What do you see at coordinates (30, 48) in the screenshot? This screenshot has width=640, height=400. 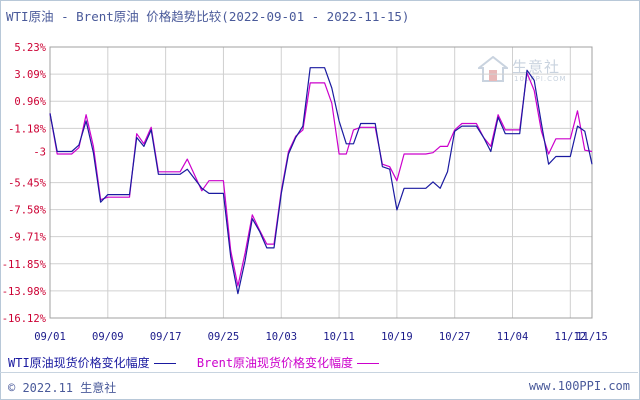 I see `y-tick-label: 5.23%` at bounding box center [30, 48].